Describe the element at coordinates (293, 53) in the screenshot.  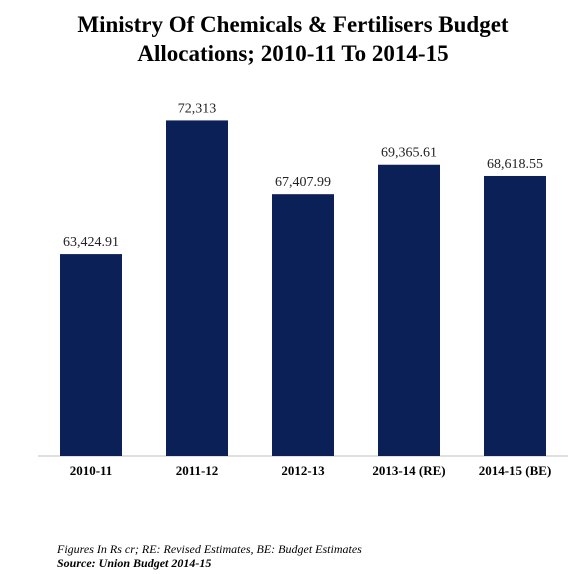
I see `title-line-2: Allocations; 2010-11 To 2014-15` at that location.